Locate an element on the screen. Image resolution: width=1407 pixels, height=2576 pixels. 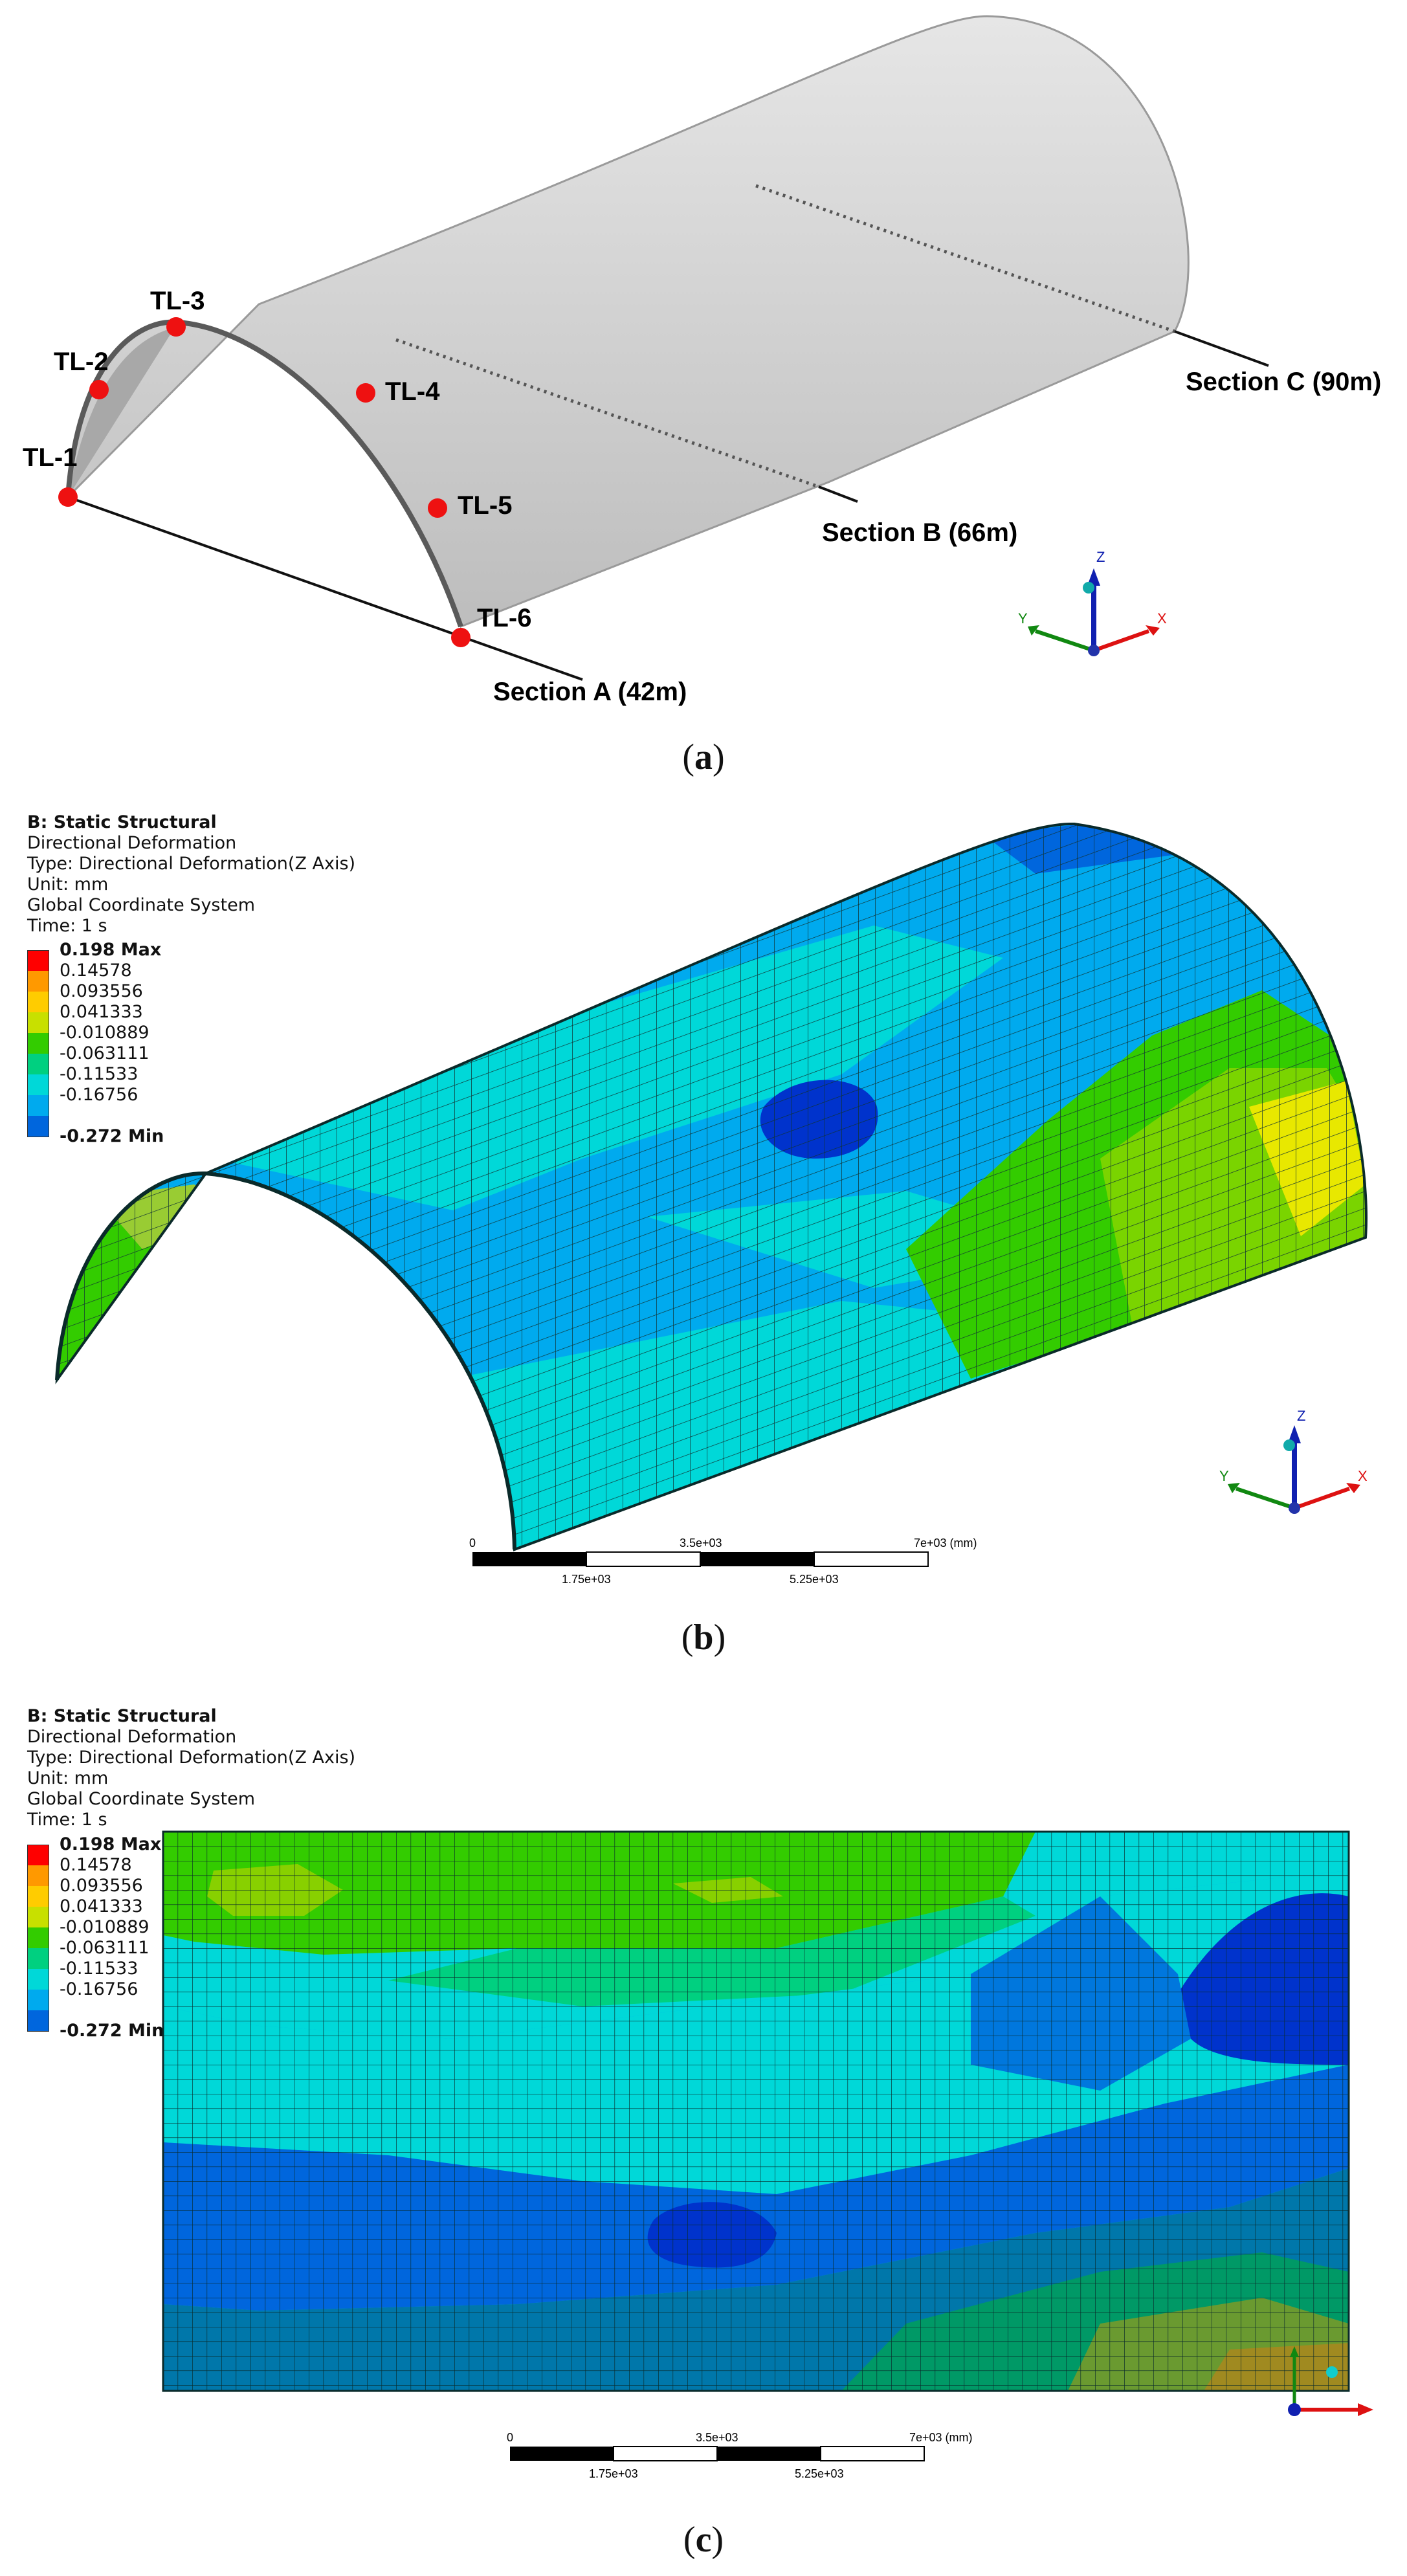
caption-c: (c) is located at coordinates (703, 2540).